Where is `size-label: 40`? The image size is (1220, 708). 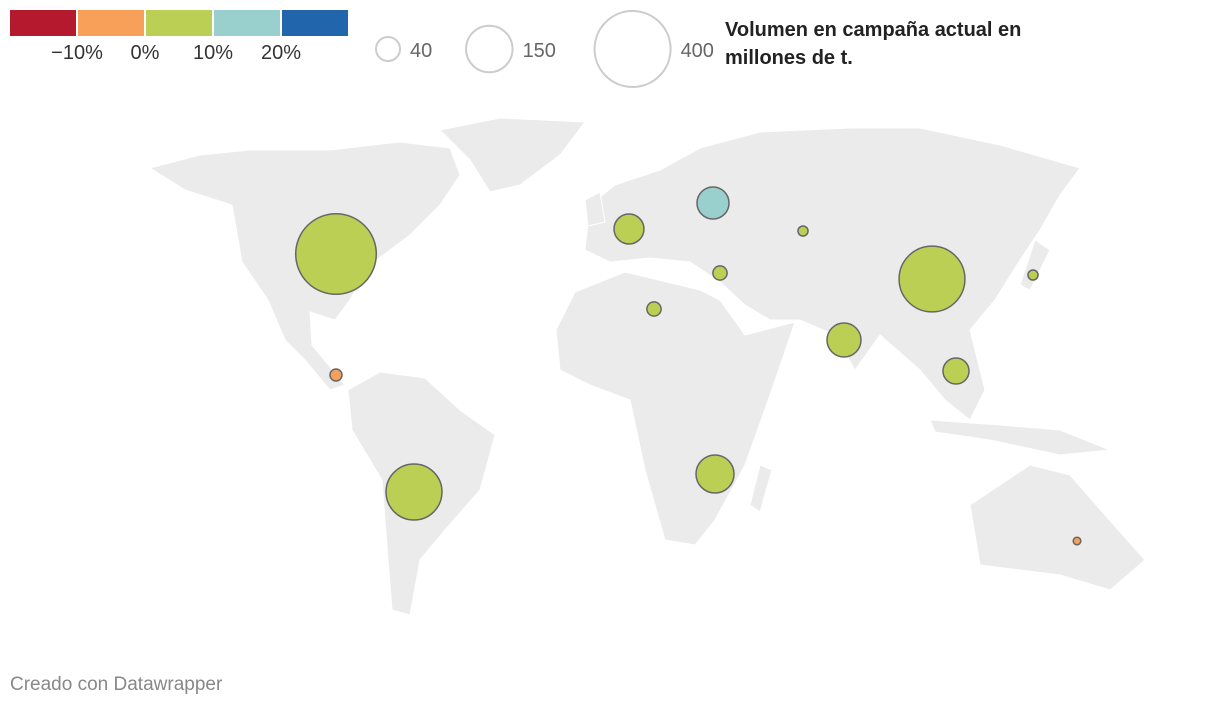 size-label: 40 is located at coordinates (421, 51).